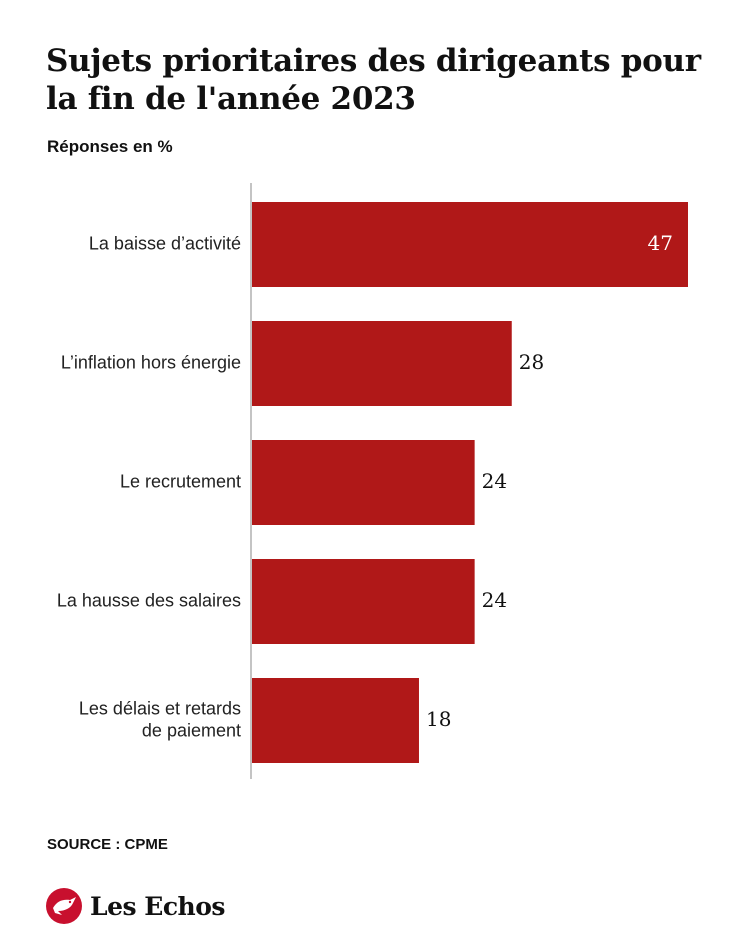 The width and height of the screenshot is (750, 938). I want to click on category-label-2: Le recrutement, so click(180, 481).